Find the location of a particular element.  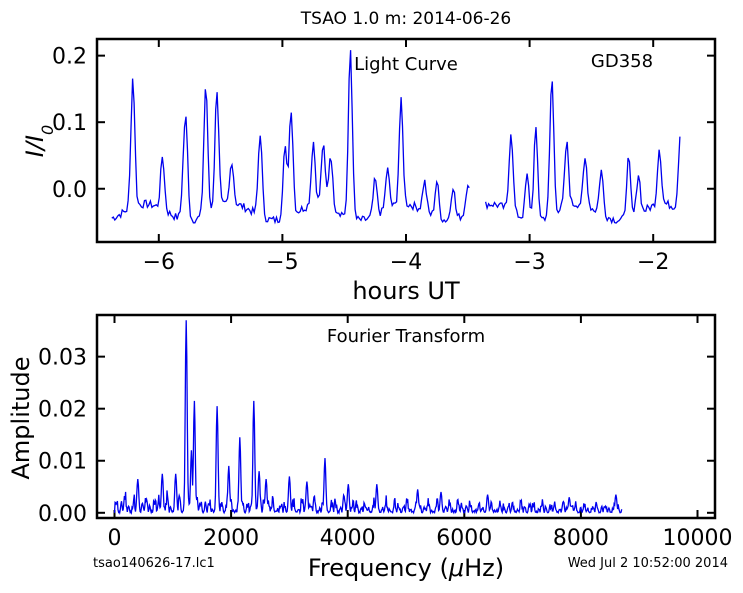

light-curve-x-tick-label: −6 is located at coordinates (159, 262).